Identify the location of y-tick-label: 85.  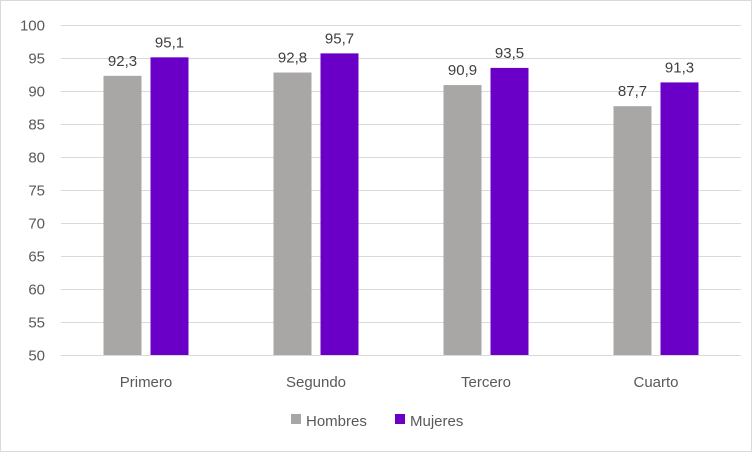
(36, 125).